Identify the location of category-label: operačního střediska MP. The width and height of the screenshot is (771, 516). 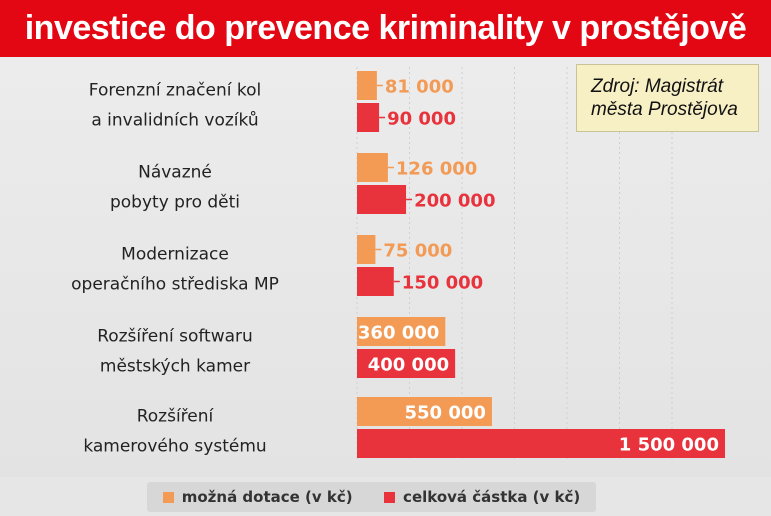
(175, 285).